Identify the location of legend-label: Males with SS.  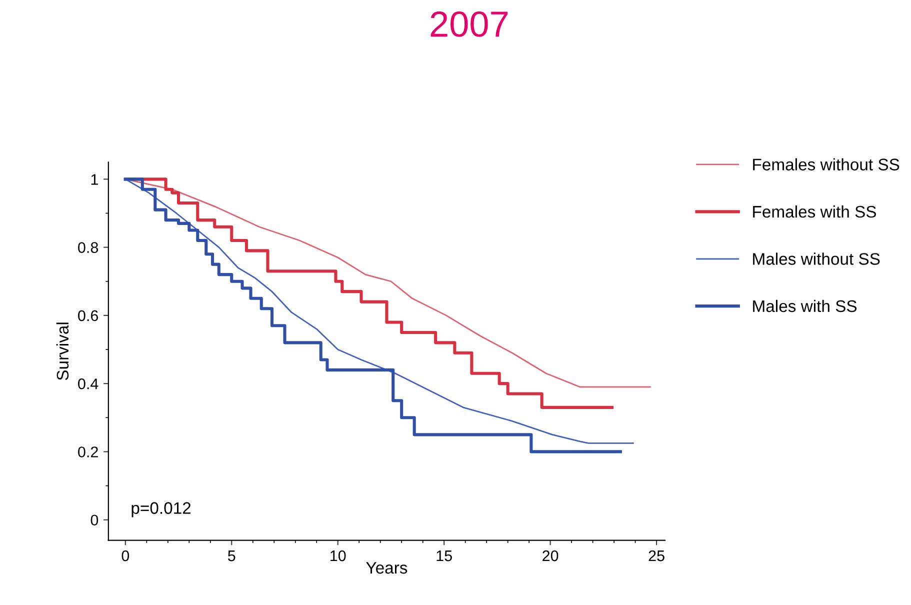
(805, 306).